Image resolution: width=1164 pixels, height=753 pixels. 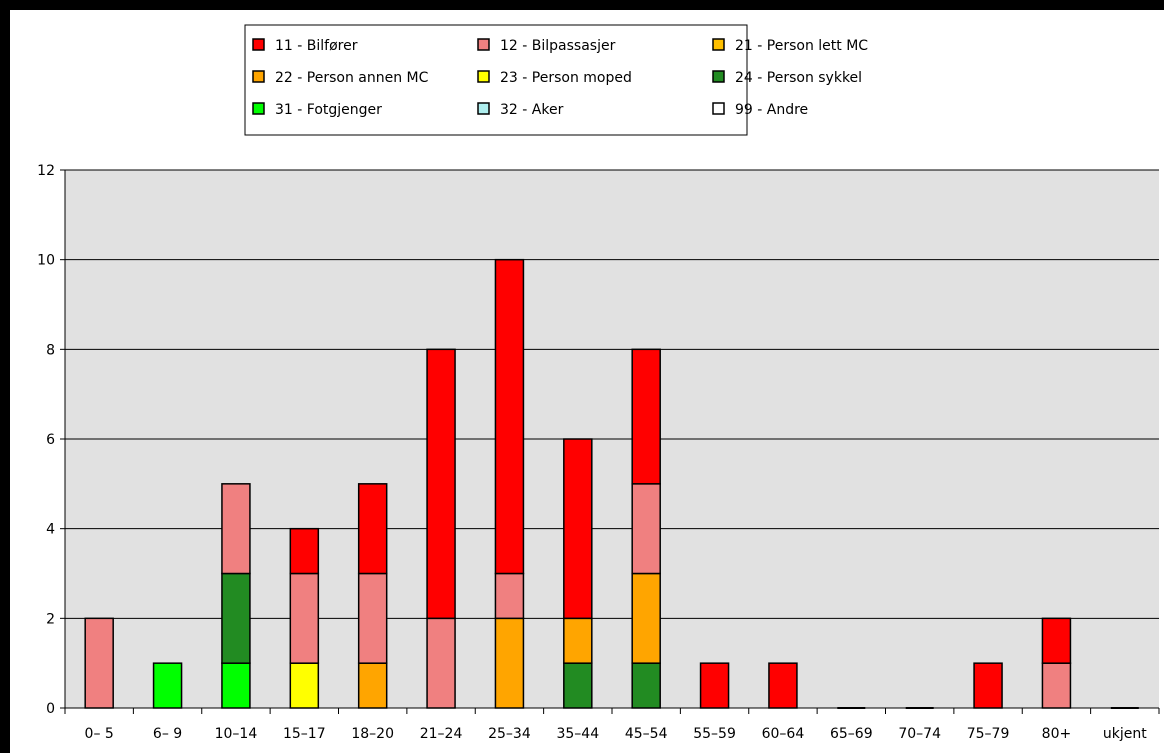 I want to click on legend-label: 24 - Person sykkel, so click(x=798, y=78).